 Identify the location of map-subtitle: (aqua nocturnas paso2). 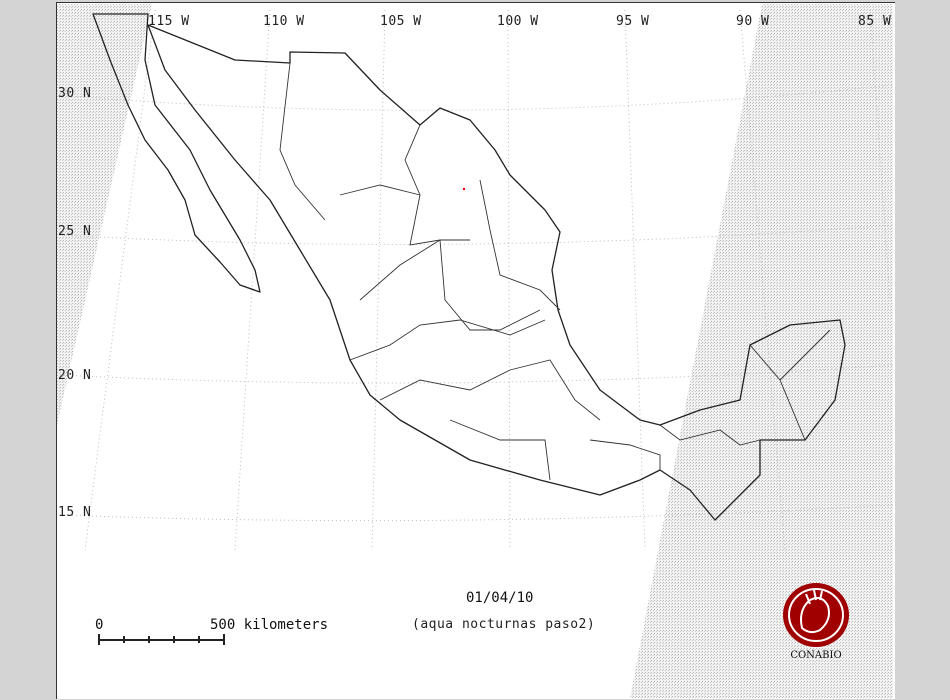
(504, 624).